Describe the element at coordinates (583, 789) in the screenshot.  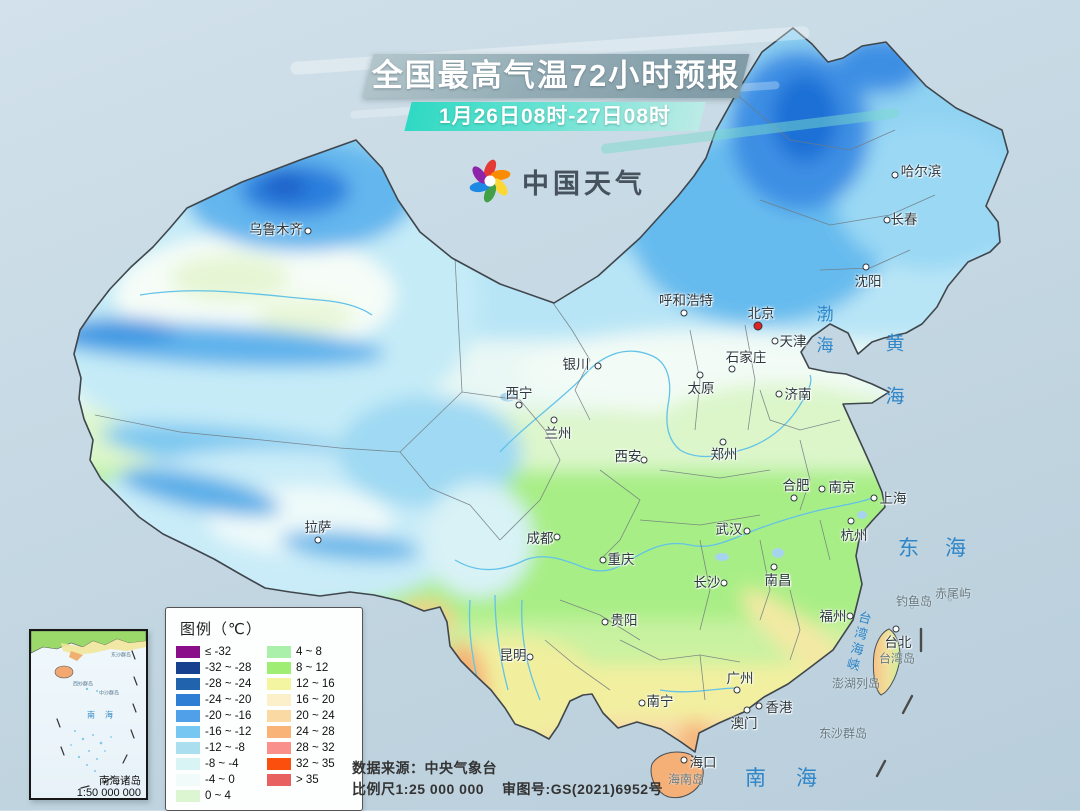
I see `approval-number: 审图号:GS(2021)6952号` at that location.